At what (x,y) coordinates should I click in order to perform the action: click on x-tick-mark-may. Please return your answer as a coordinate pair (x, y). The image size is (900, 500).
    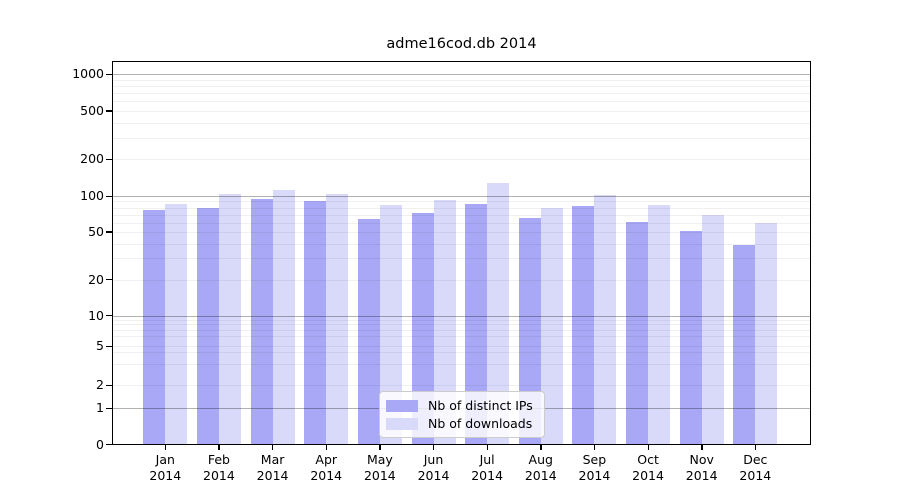
    Looking at the image, I should click on (380, 447).